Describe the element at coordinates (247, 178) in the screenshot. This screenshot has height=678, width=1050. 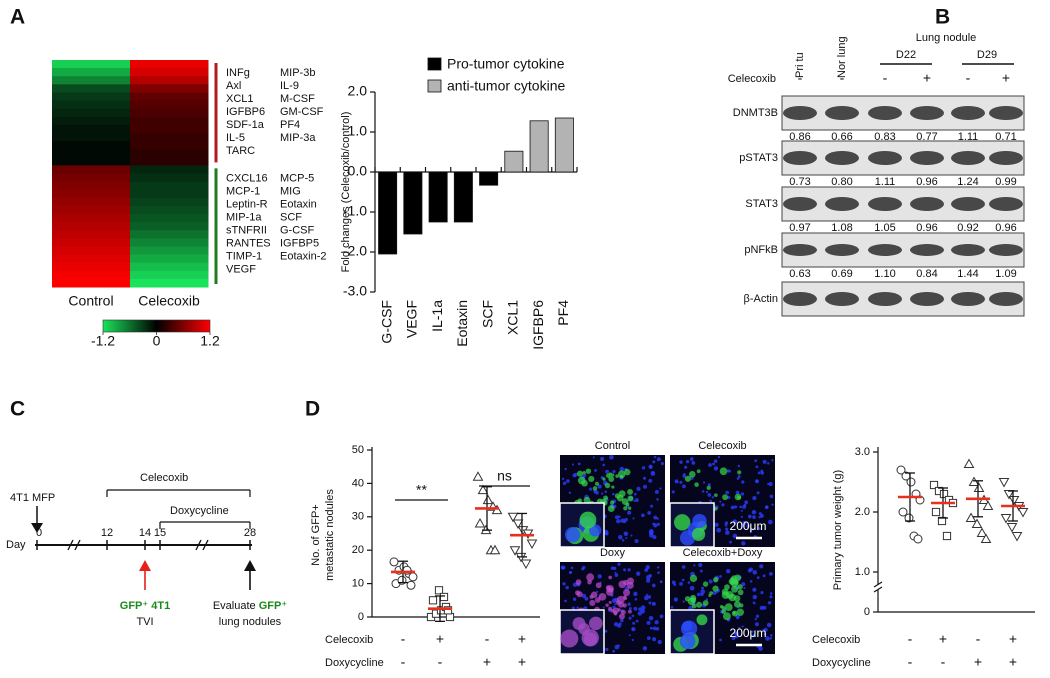
I see `gene-label: CXCL16` at that location.